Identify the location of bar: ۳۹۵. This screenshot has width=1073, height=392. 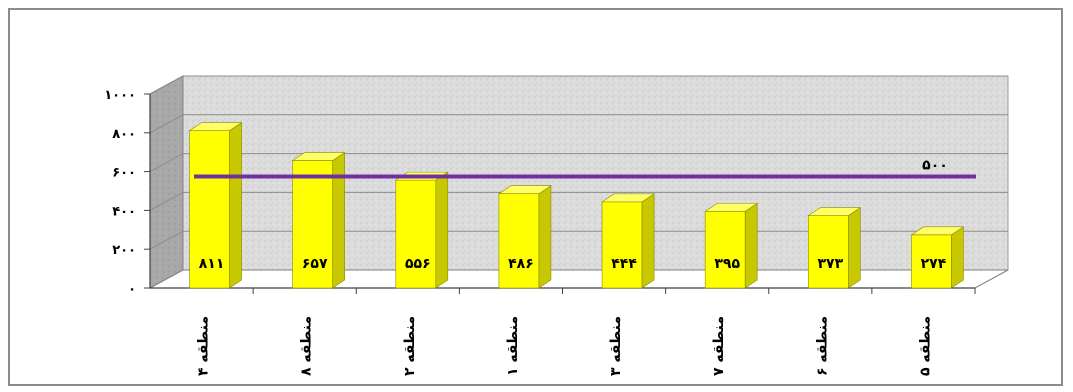
(731, 245).